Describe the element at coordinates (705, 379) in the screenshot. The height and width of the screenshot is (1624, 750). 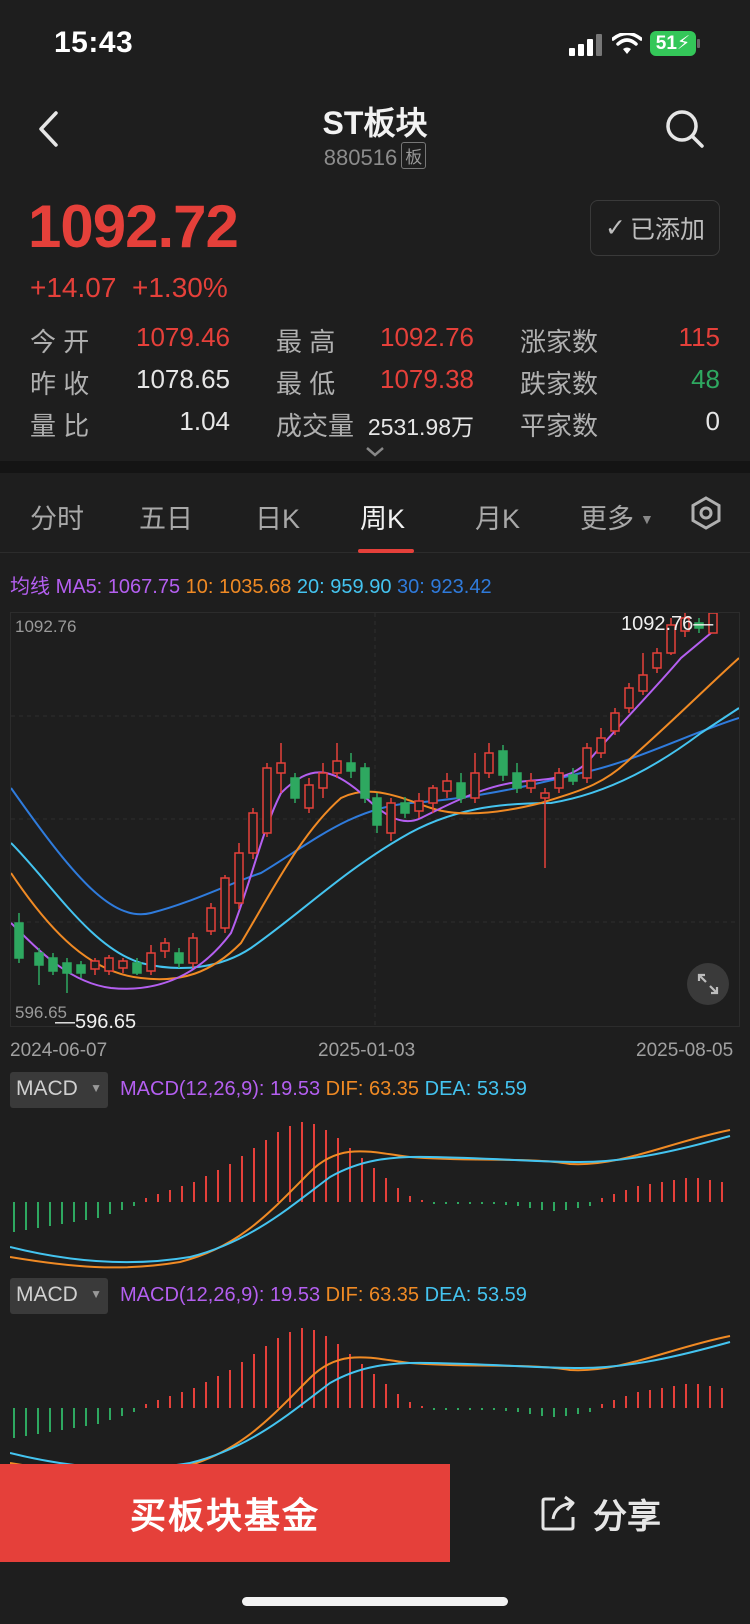
I see `down-count-value: 48` at that location.